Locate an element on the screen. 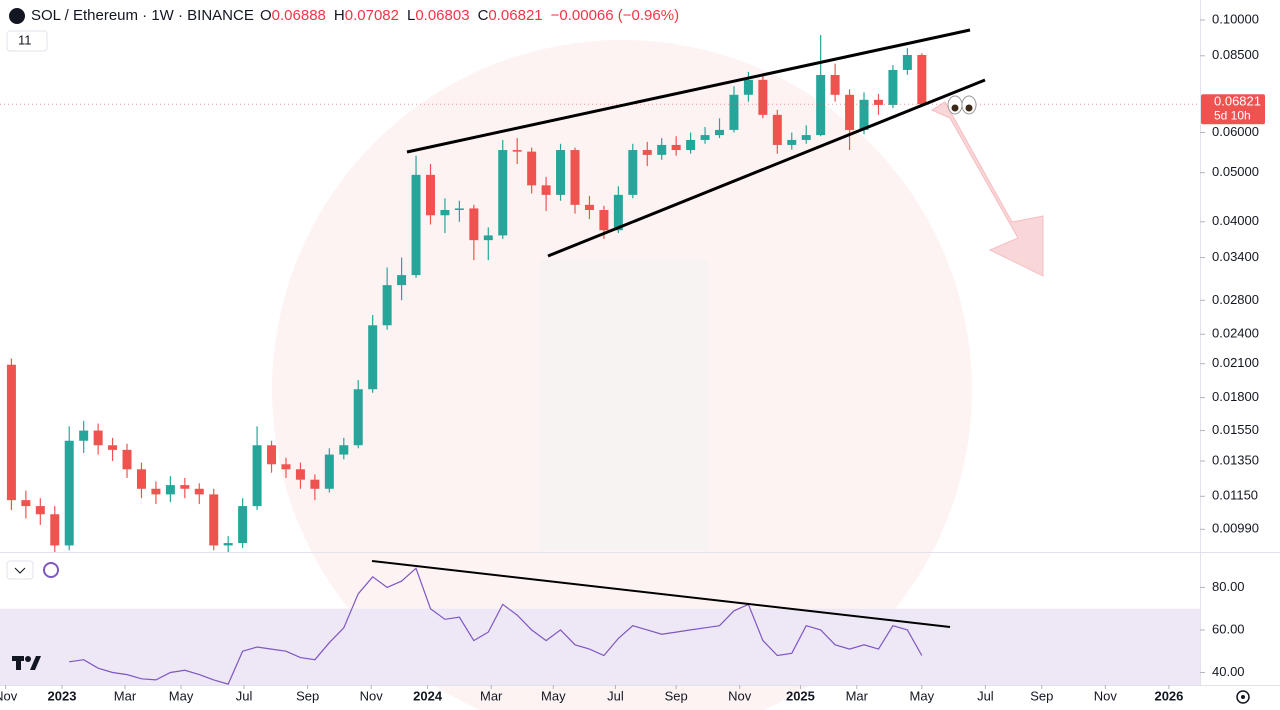 The width and height of the screenshot is (1280, 710). header-bg is located at coordinates (330, 15).